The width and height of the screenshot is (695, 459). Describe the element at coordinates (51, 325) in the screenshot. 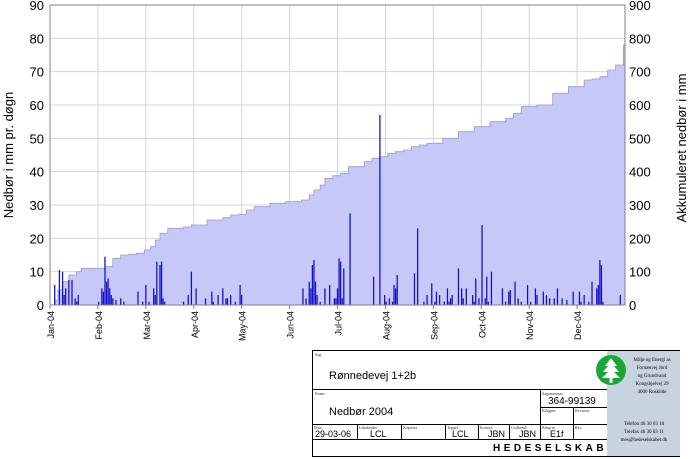

I see `x-tick-label: Jan-04` at that location.